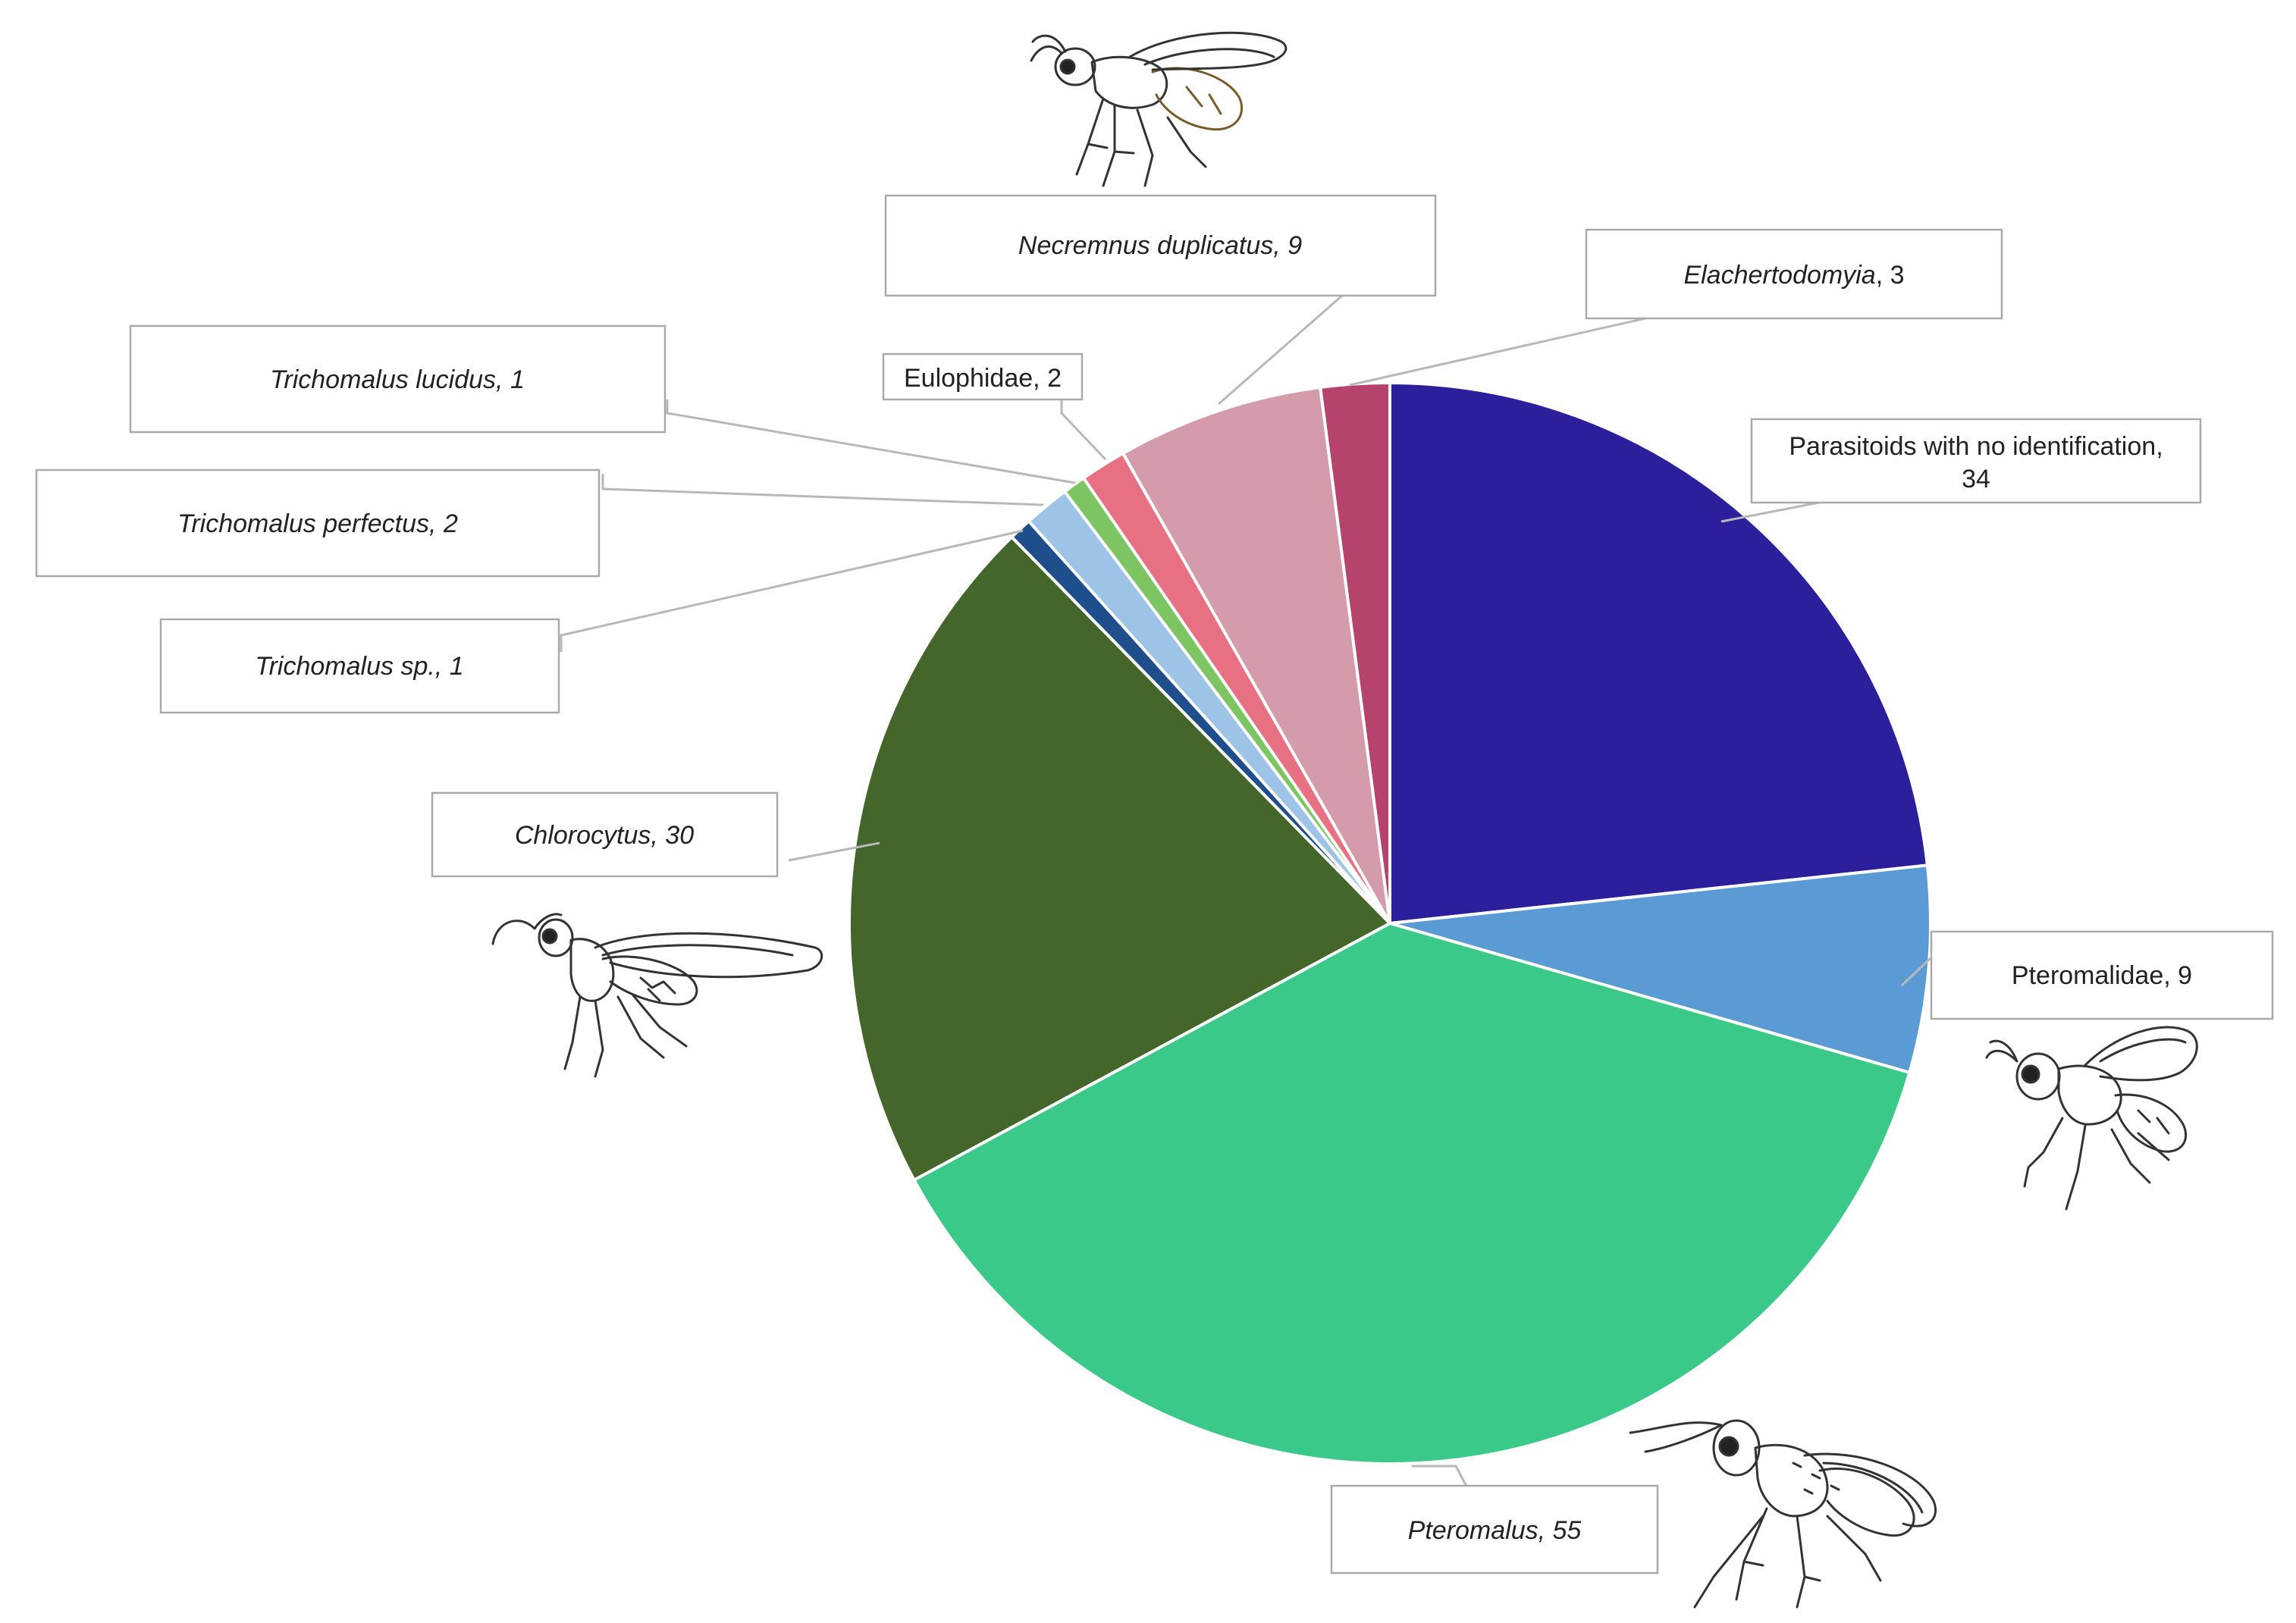  I want to click on svg-text: Trichomalus perfectus, 2, so click(317, 523).